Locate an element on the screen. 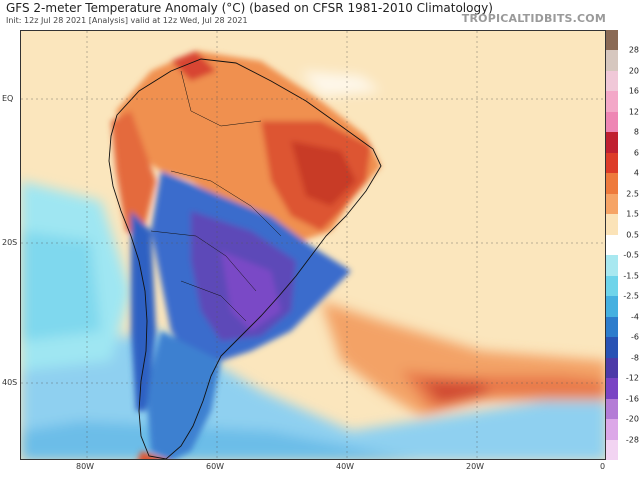 Image resolution: width=640 pixels, height=500 pixels. colorbar-label: -6 is located at coordinates (635, 337).